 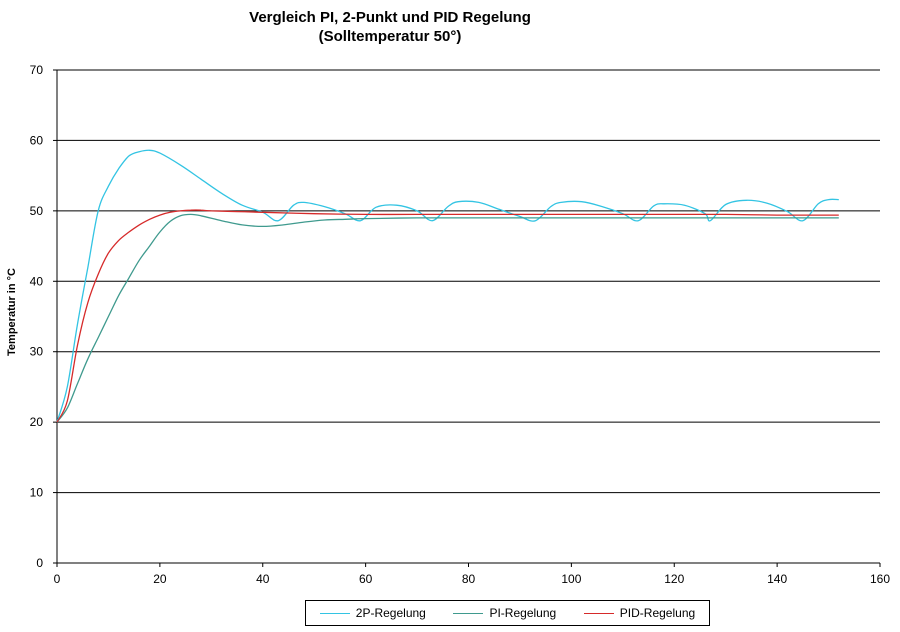 I want to click on chart-subtitle: (Solltemperatur 50°), so click(x=390, y=36).